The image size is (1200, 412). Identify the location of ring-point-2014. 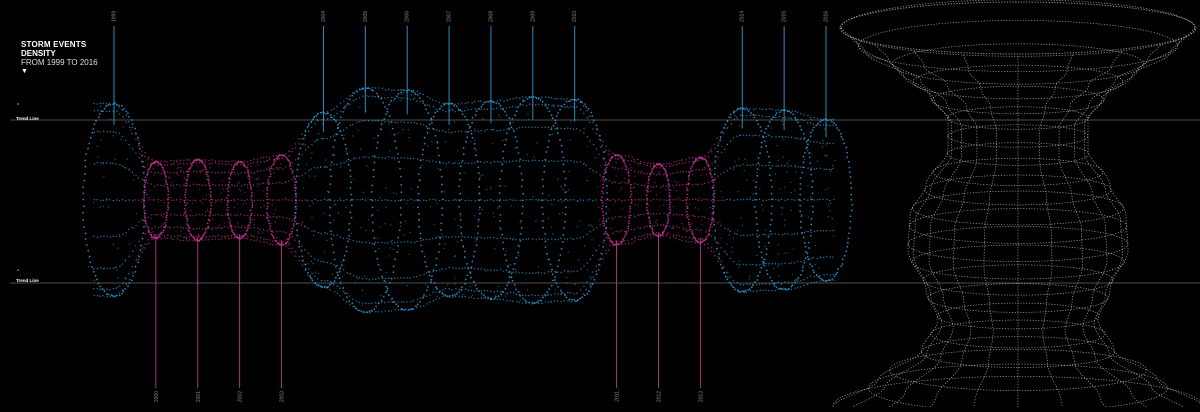
(731, 285).